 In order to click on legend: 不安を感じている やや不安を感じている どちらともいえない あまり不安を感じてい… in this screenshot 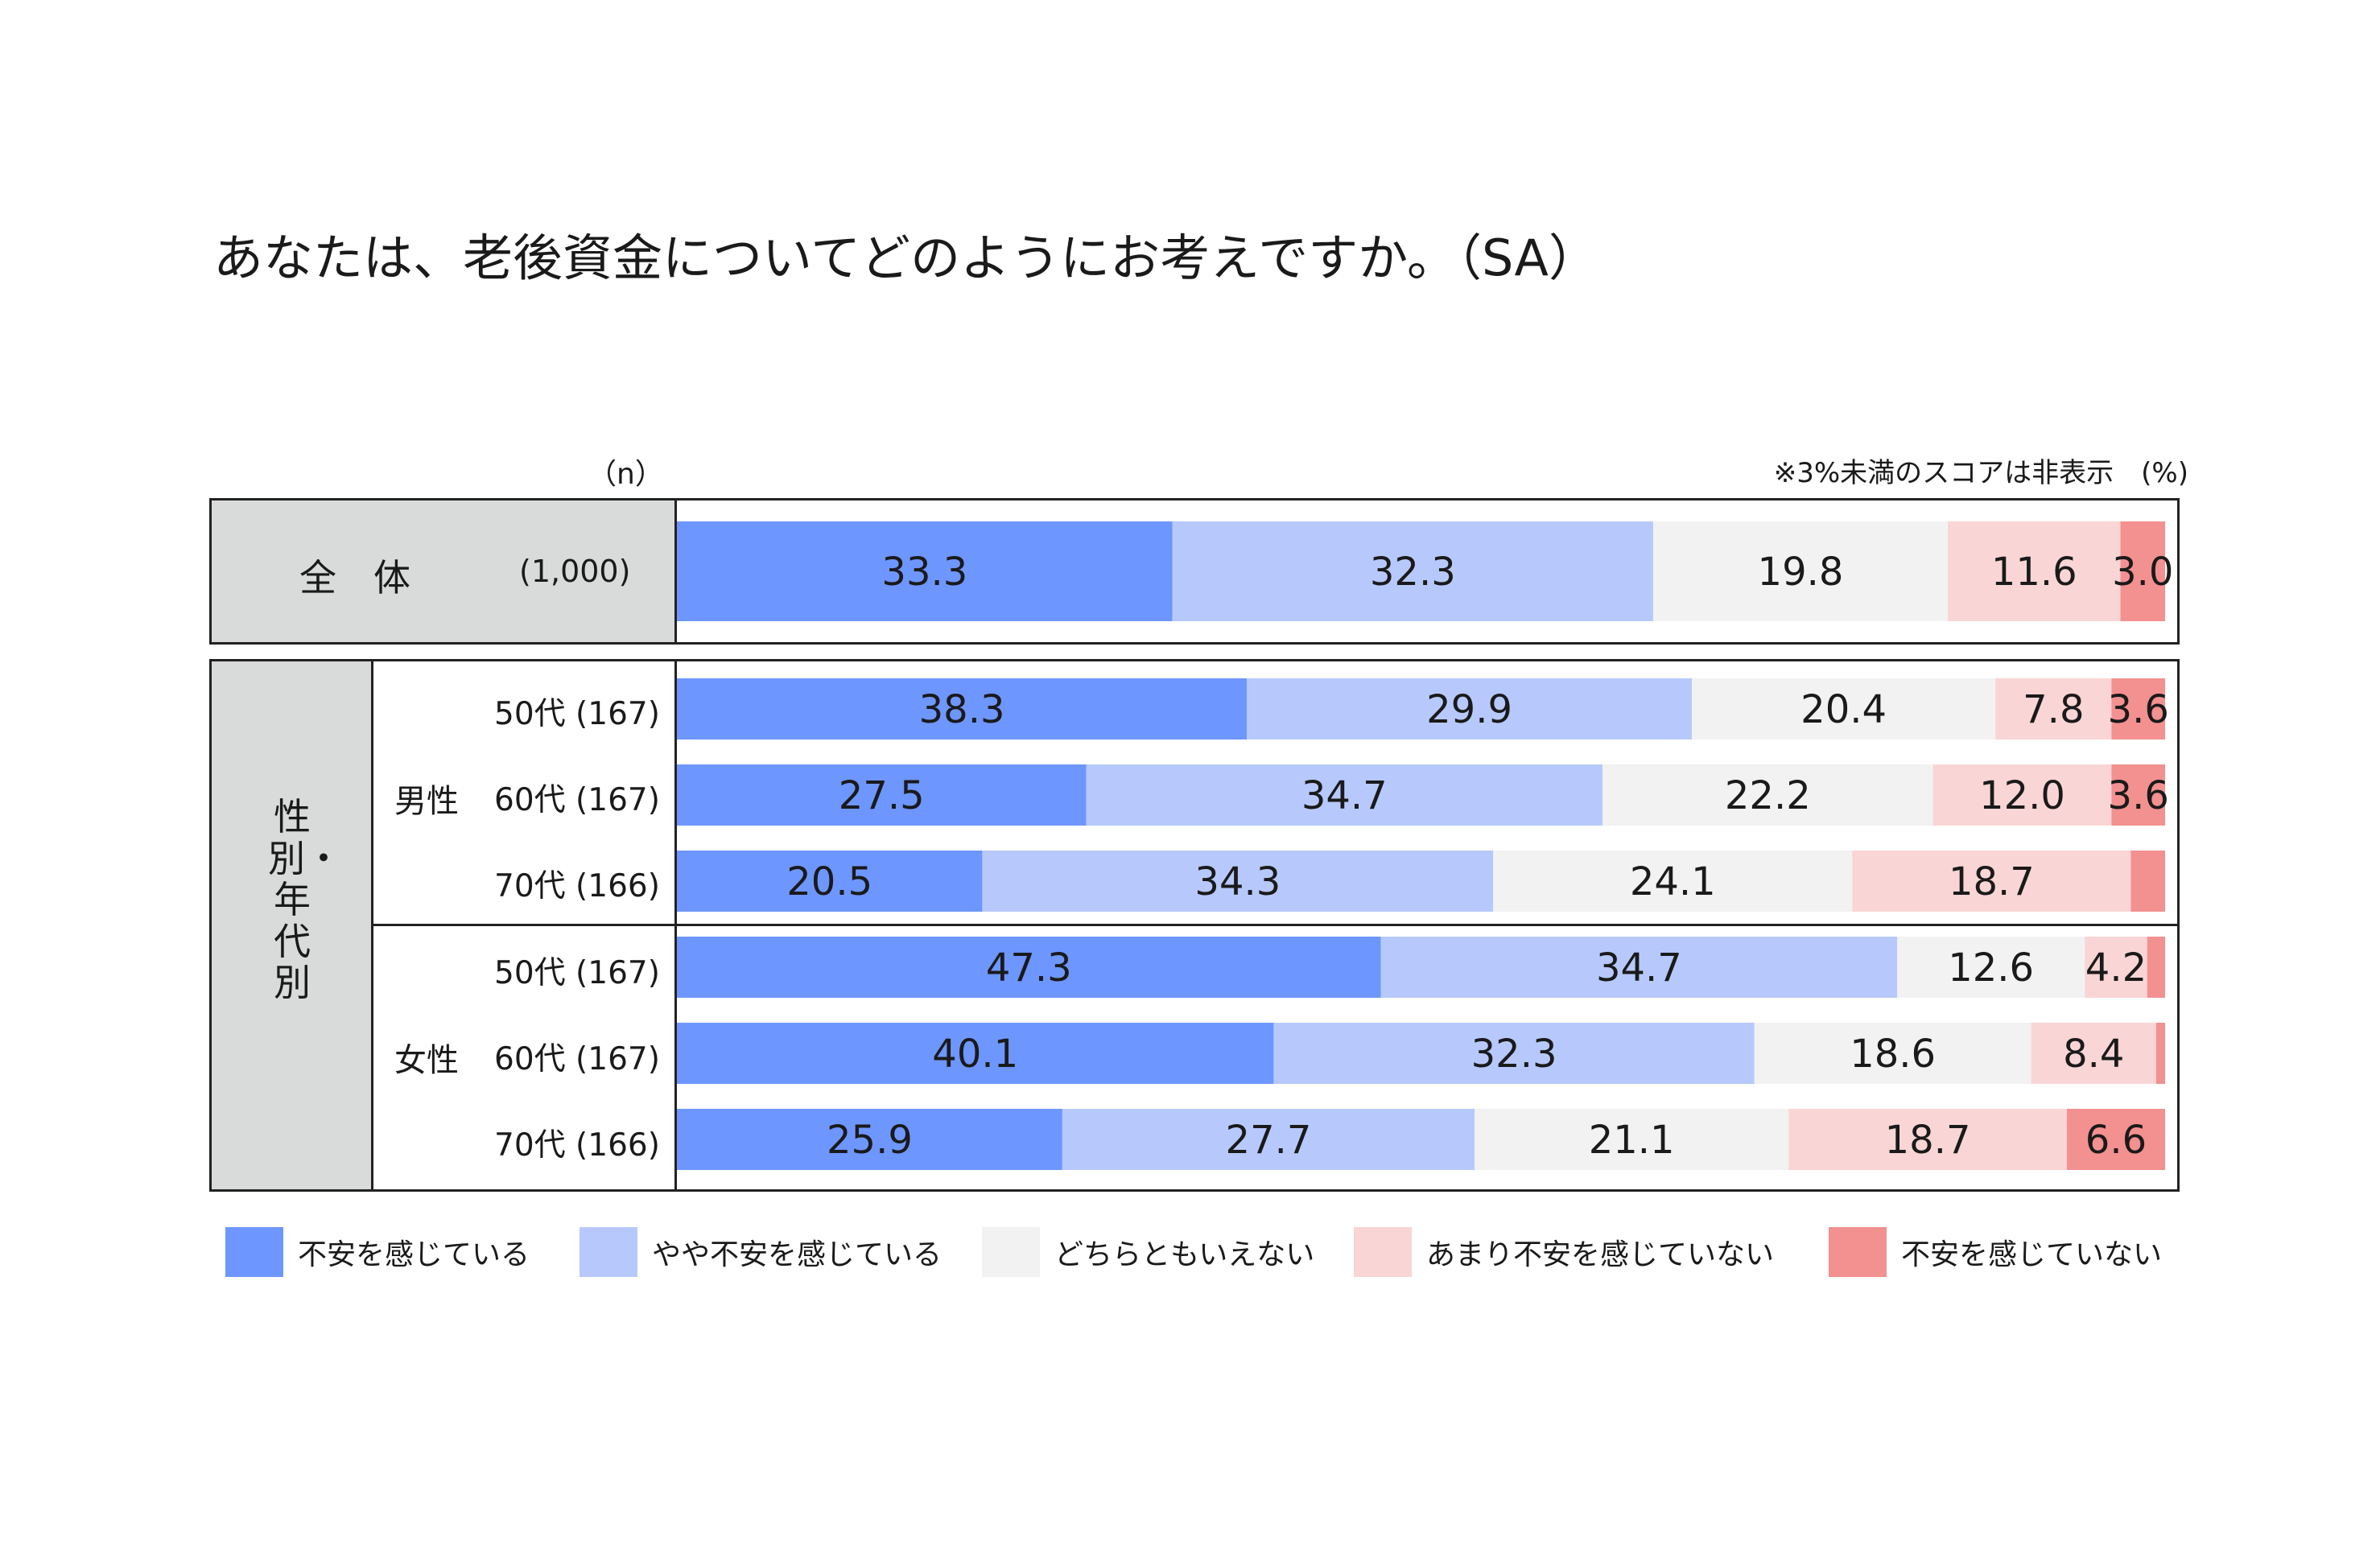, I will do `click(1193, 1252)`.